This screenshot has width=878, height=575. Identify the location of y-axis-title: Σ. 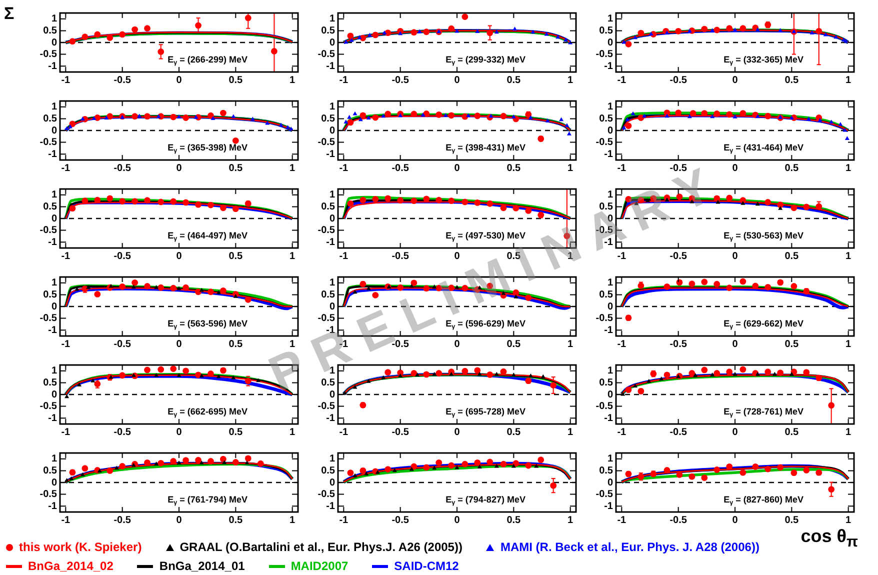
(9, 14).